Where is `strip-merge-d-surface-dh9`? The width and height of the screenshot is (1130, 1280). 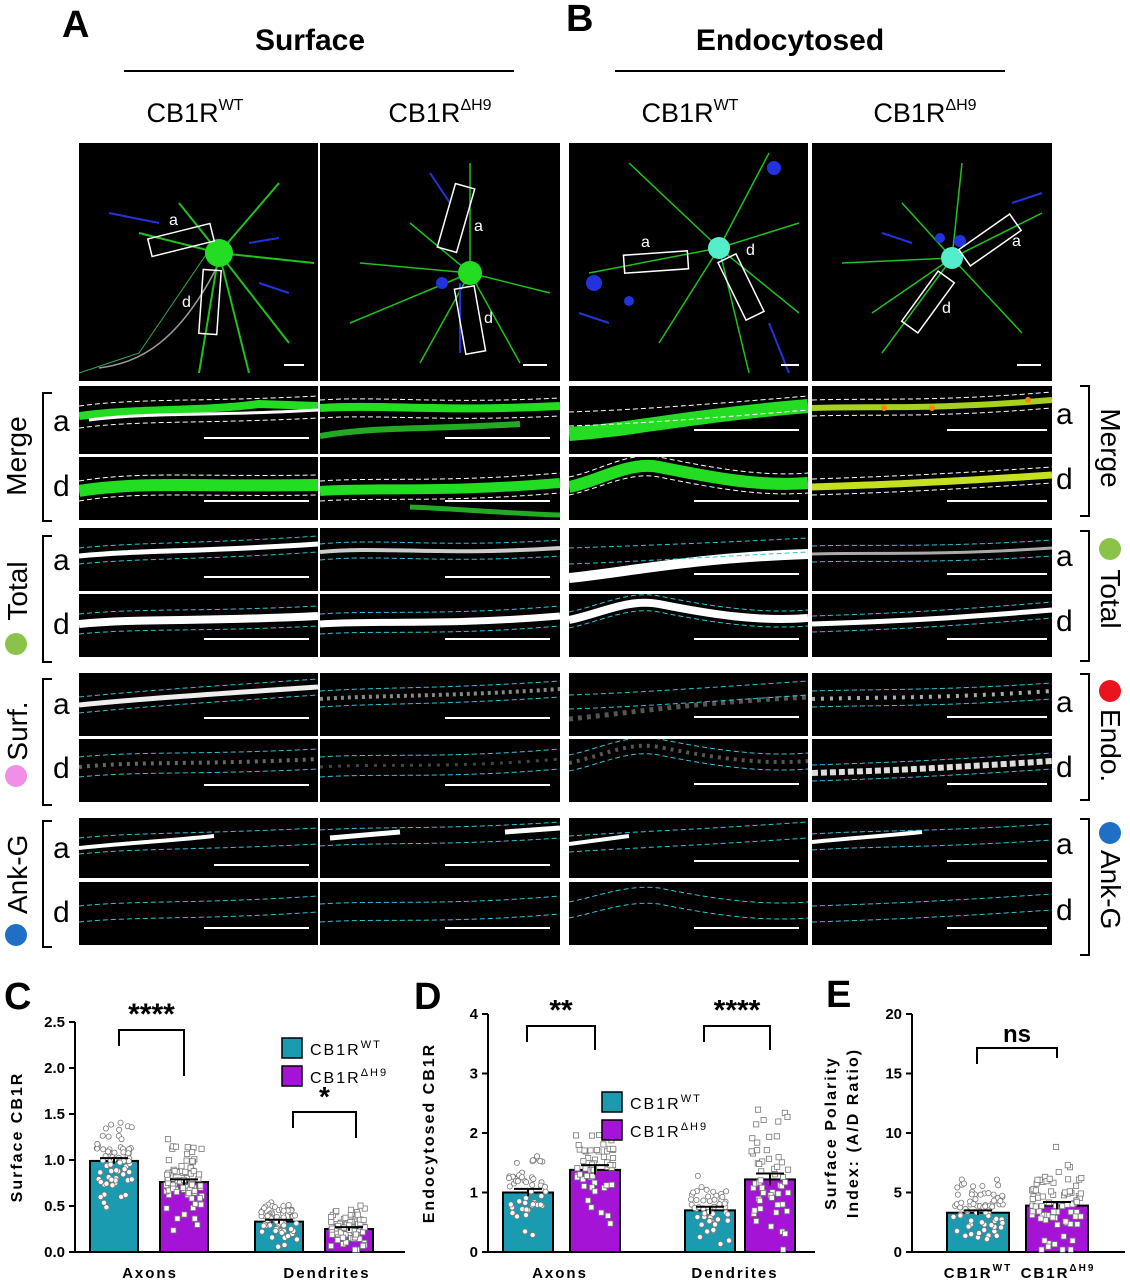 strip-merge-d-surface-dh9 is located at coordinates (440, 488).